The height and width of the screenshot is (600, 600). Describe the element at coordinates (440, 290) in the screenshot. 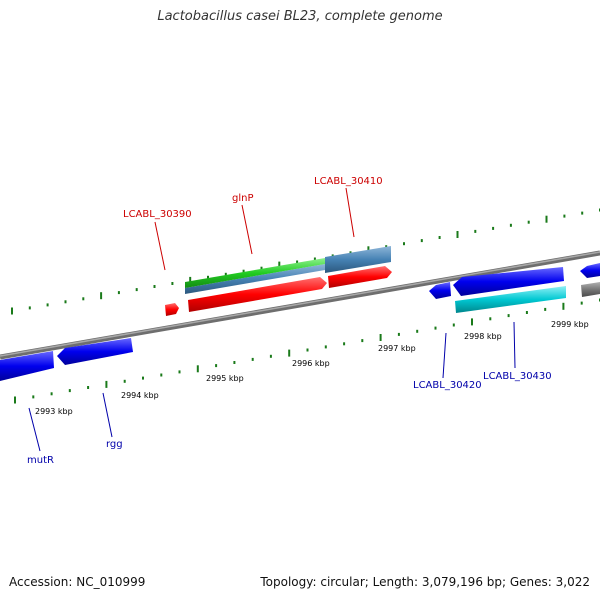

I see `gene-arrow-lcabl-30420-small` at that location.